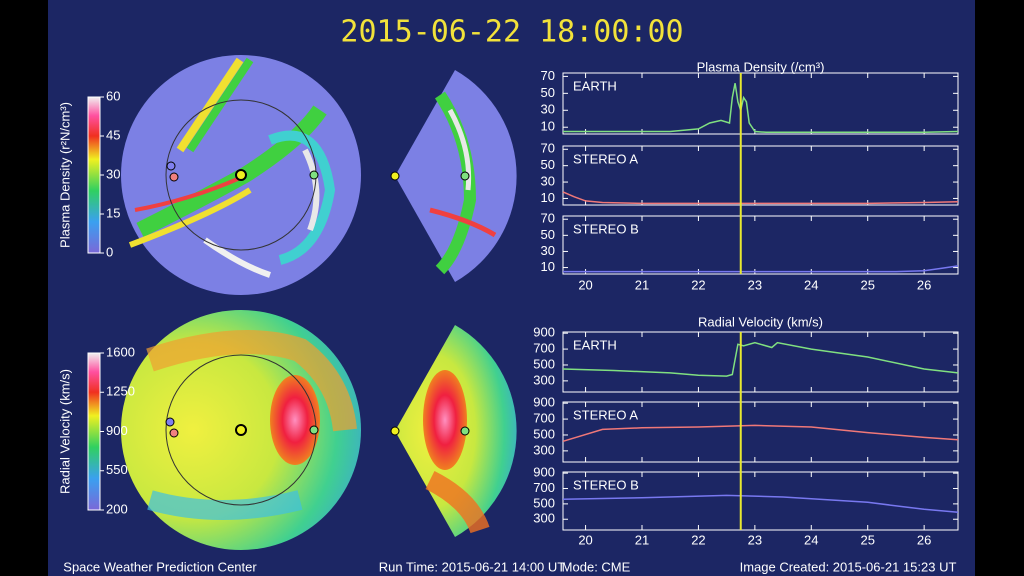 Image resolution: width=1024 pixels, height=576 pixels. Describe the element at coordinates (453, 176) in the screenshot. I see `density-wedge` at that location.